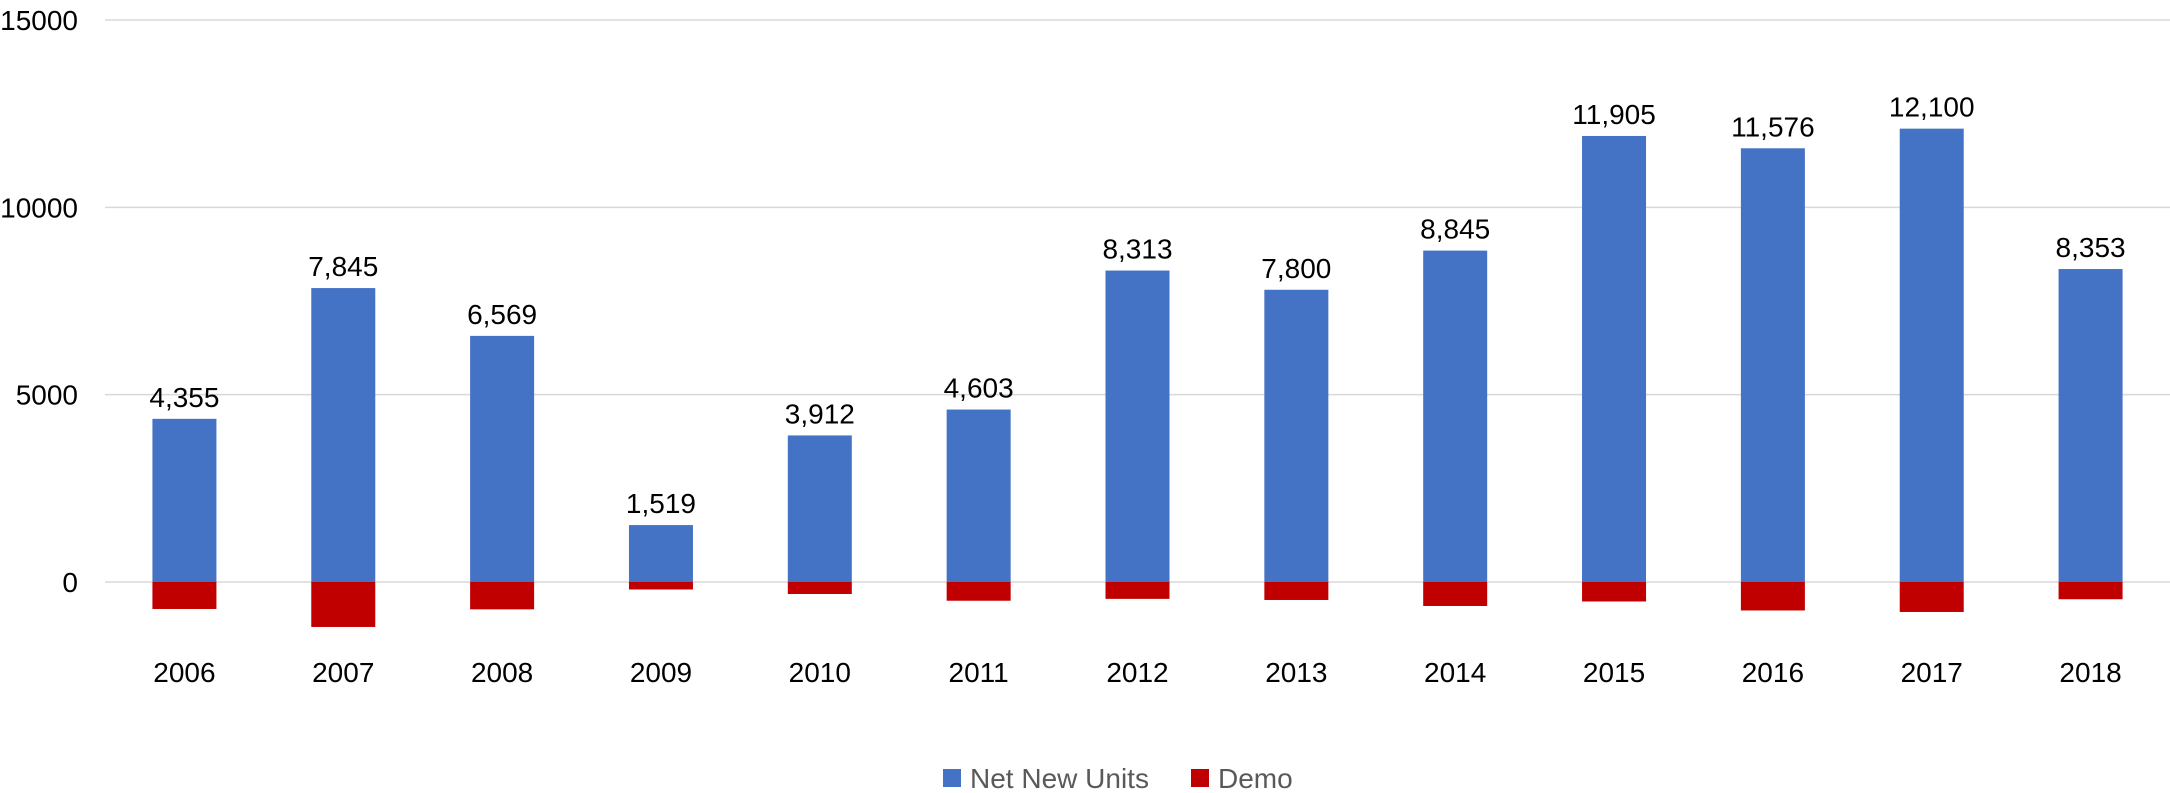 The width and height of the screenshot is (2170, 793). Describe the element at coordinates (1932, 672) in the screenshot. I see `x-tick-label: 2017` at that location.